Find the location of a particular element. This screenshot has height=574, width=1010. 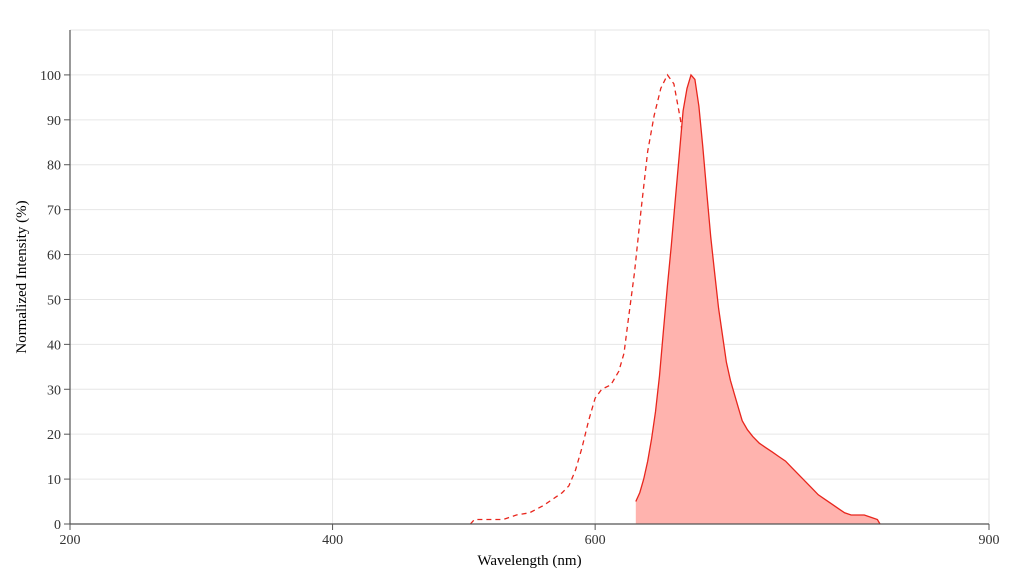

y-tick-label: 100 is located at coordinates (50, 76).